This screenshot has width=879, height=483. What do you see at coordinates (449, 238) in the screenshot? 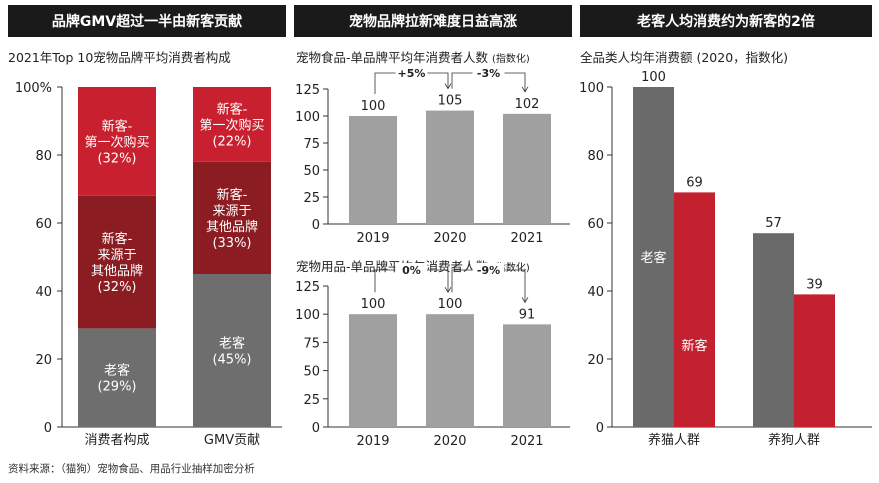
I see `food-category-label: 2020` at bounding box center [449, 238].